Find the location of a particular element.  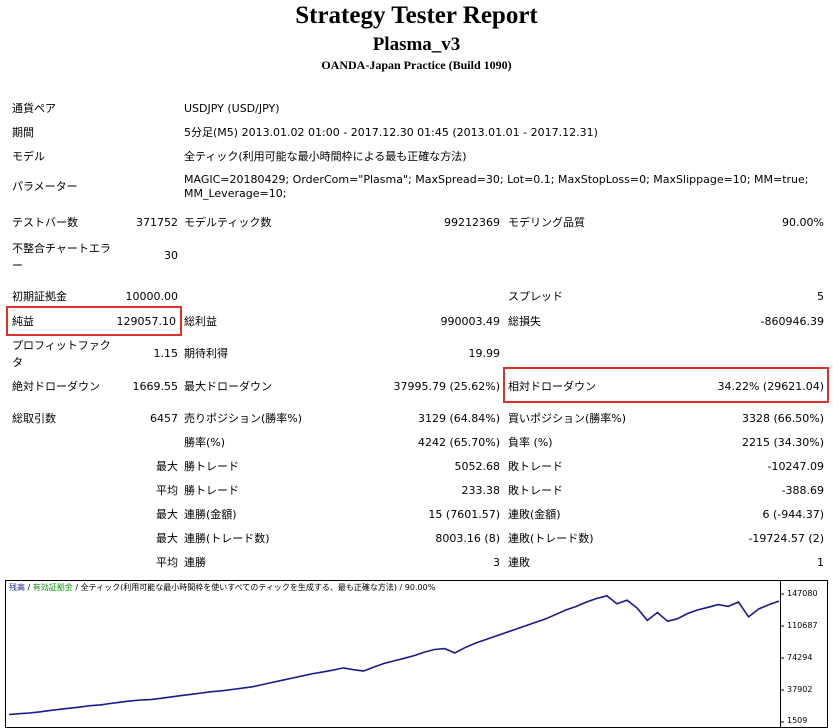

gross-loss-value: -860946.39 is located at coordinates (792, 321).